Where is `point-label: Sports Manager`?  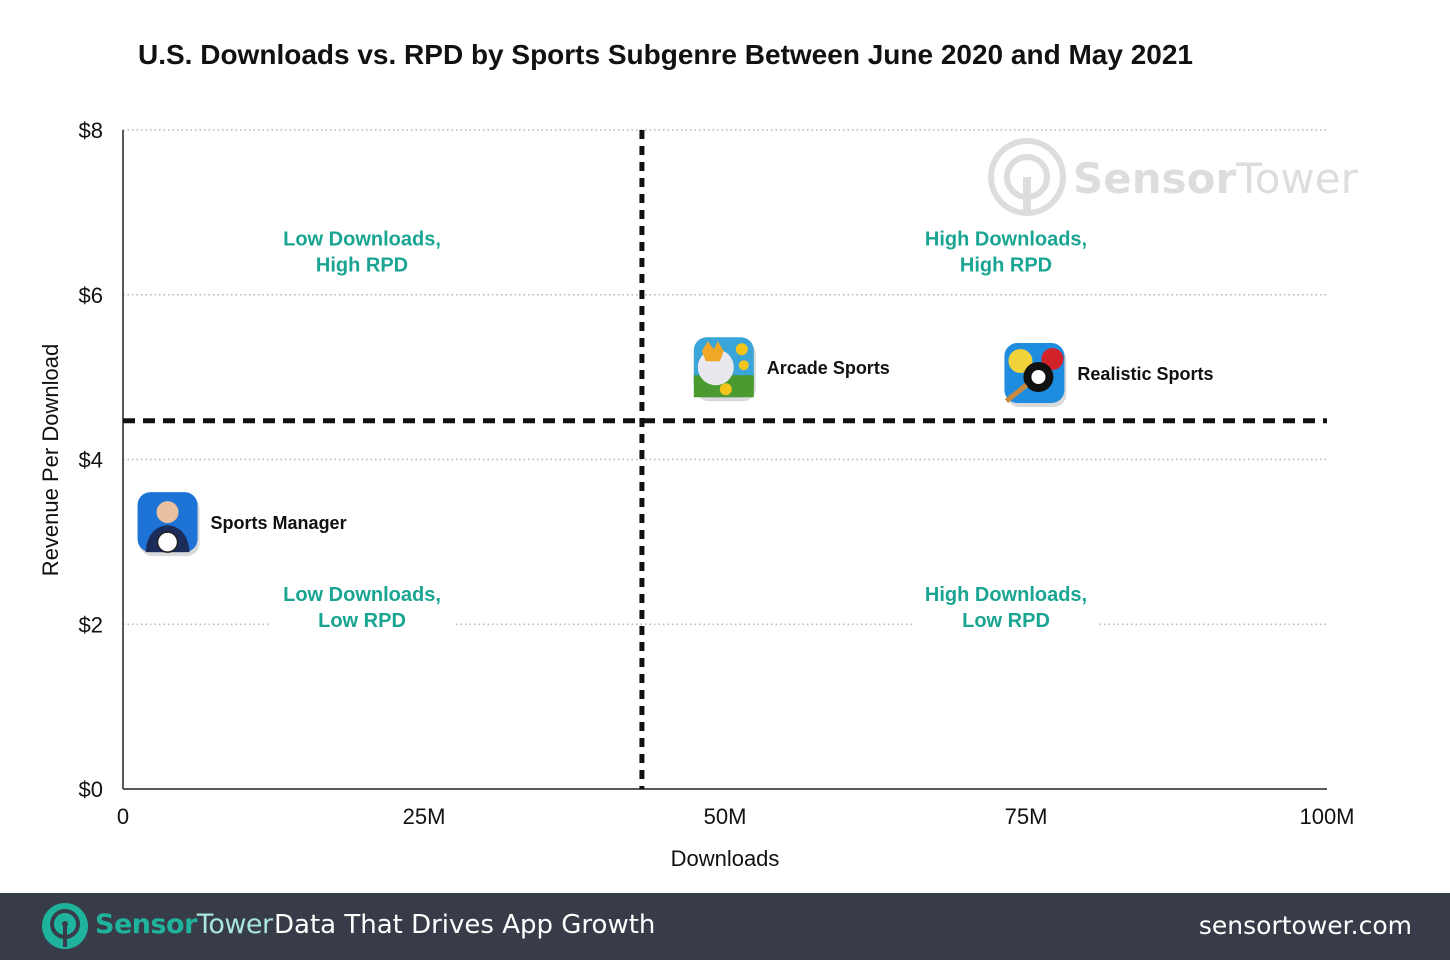 point-label: Sports Manager is located at coordinates (279, 523).